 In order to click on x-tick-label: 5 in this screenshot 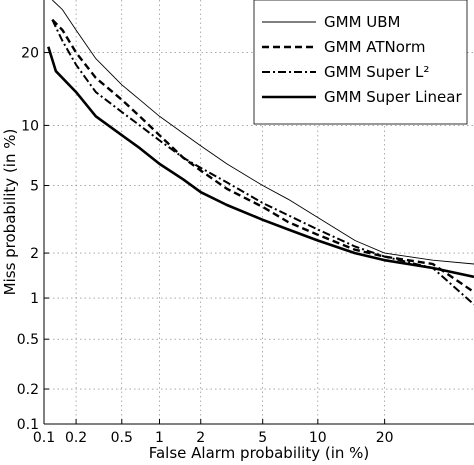, I will do `click(262, 438)`.